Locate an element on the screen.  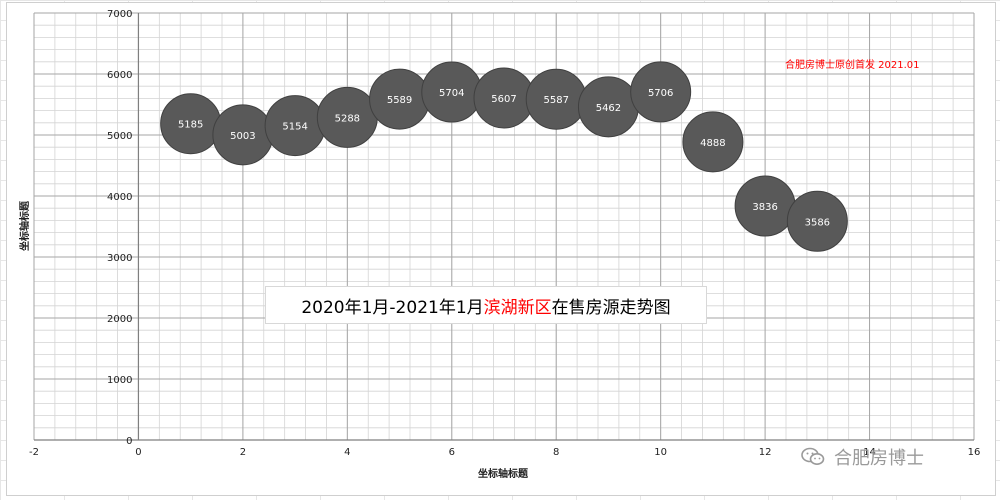
bubble: 5587 is located at coordinates (556, 99).